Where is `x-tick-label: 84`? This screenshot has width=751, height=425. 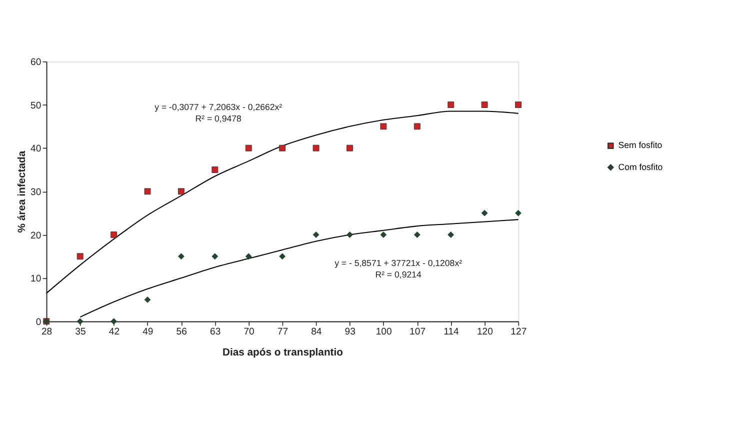 x-tick-label: 84 is located at coordinates (316, 332).